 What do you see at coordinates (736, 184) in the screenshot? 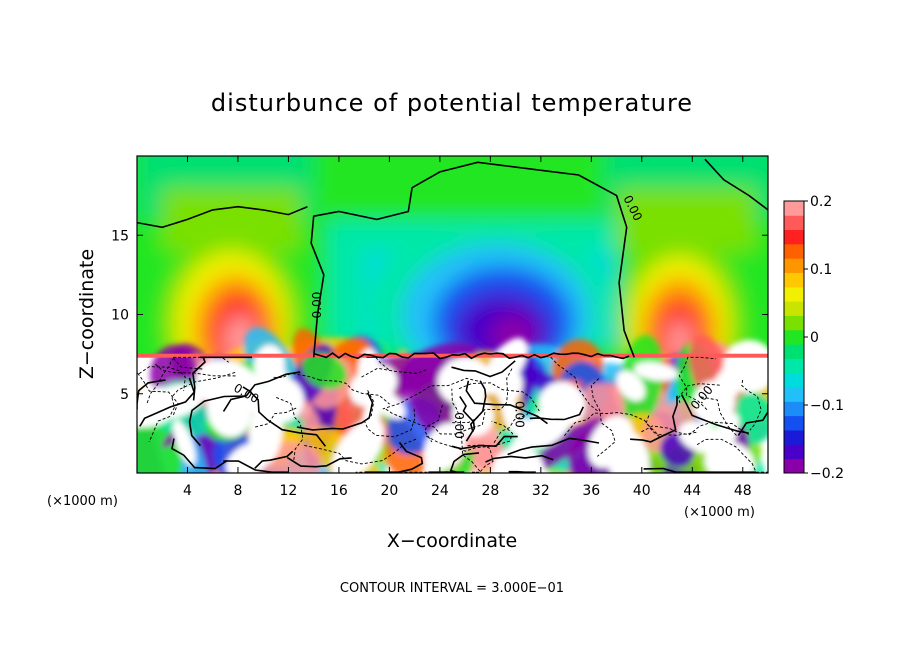
I see `contour-zero-upper-right` at bounding box center [736, 184].